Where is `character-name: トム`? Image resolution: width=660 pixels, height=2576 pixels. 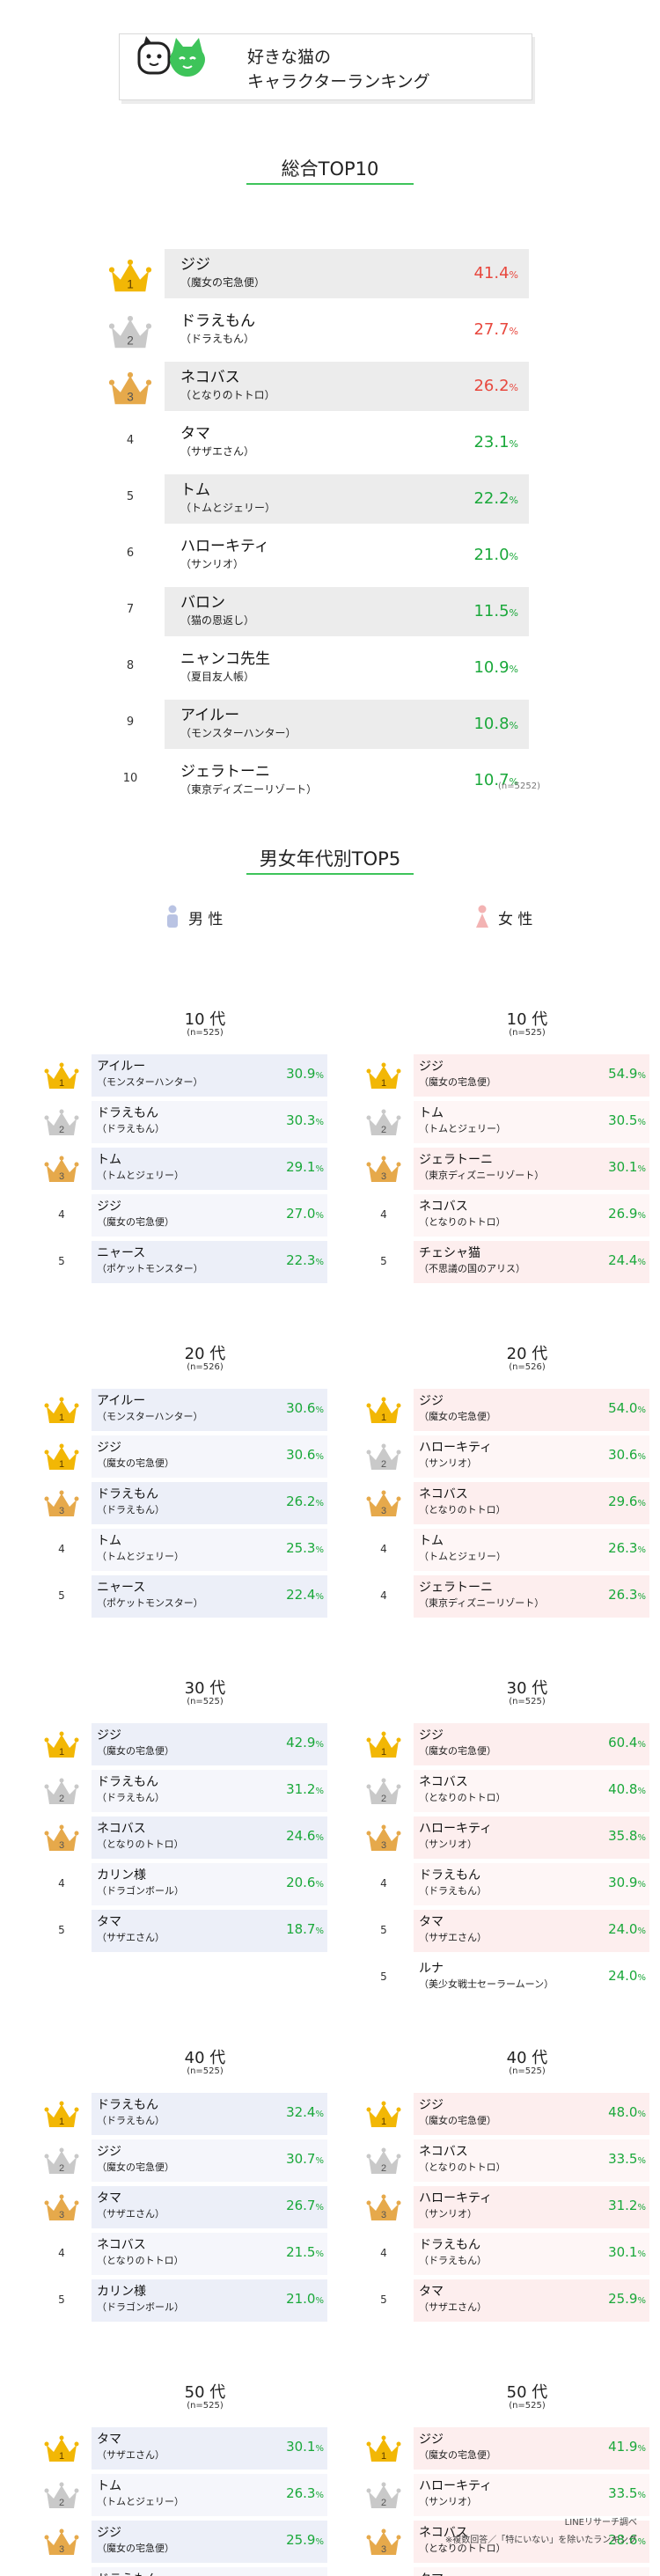
character-name: トム is located at coordinates (109, 2486).